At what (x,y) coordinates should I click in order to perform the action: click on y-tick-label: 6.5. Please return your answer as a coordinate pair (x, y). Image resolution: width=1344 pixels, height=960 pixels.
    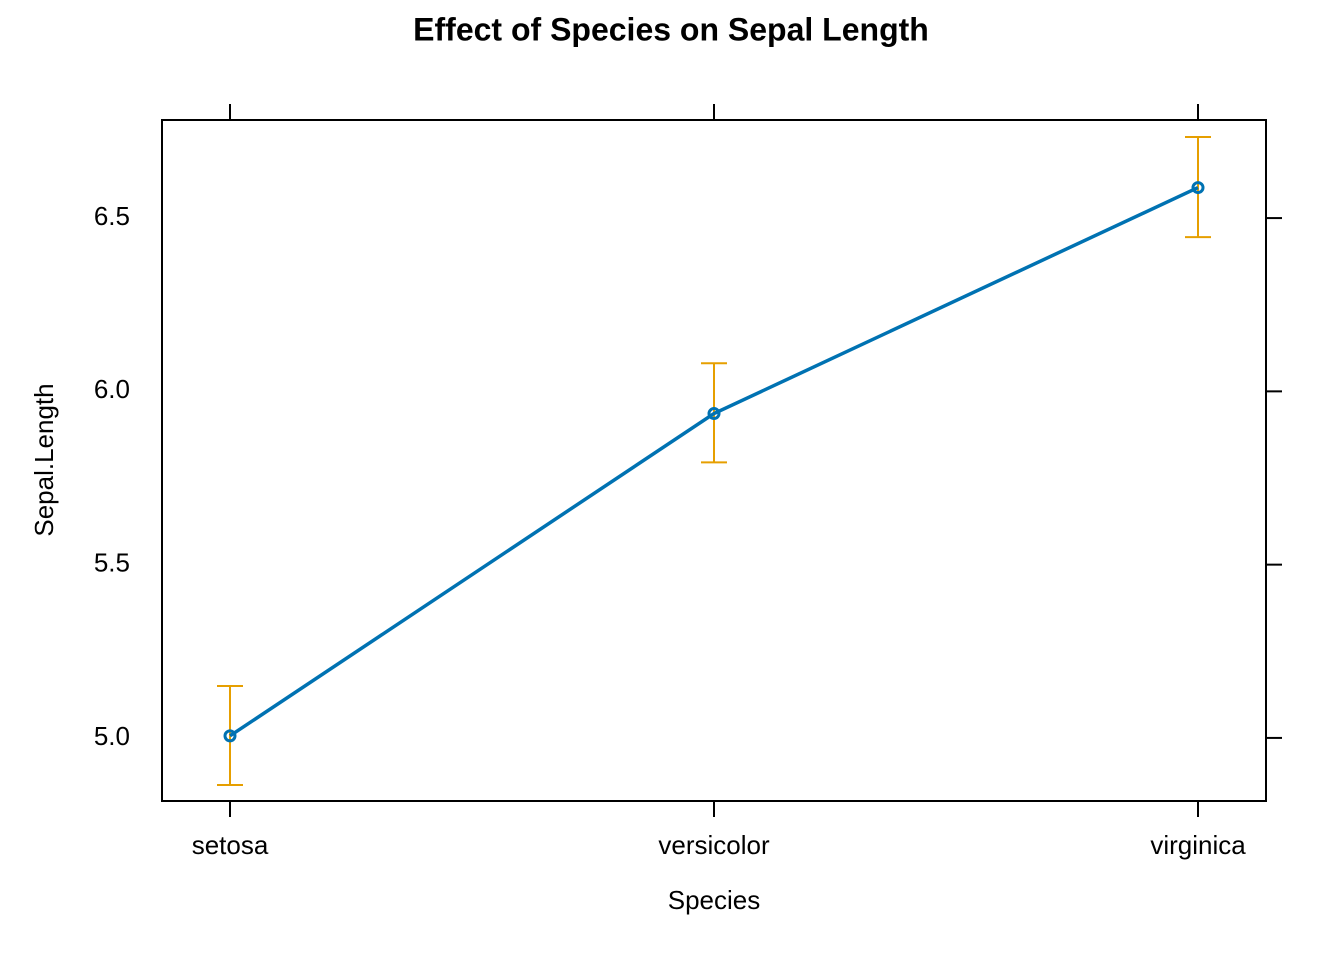
    Looking at the image, I should click on (112, 216).